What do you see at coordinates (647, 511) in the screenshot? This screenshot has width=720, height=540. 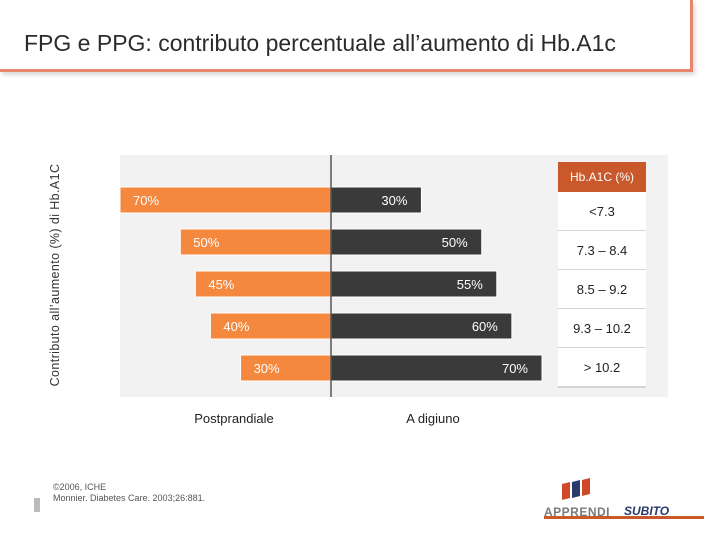 I see `logo-text-subito: SUBITO` at bounding box center [647, 511].